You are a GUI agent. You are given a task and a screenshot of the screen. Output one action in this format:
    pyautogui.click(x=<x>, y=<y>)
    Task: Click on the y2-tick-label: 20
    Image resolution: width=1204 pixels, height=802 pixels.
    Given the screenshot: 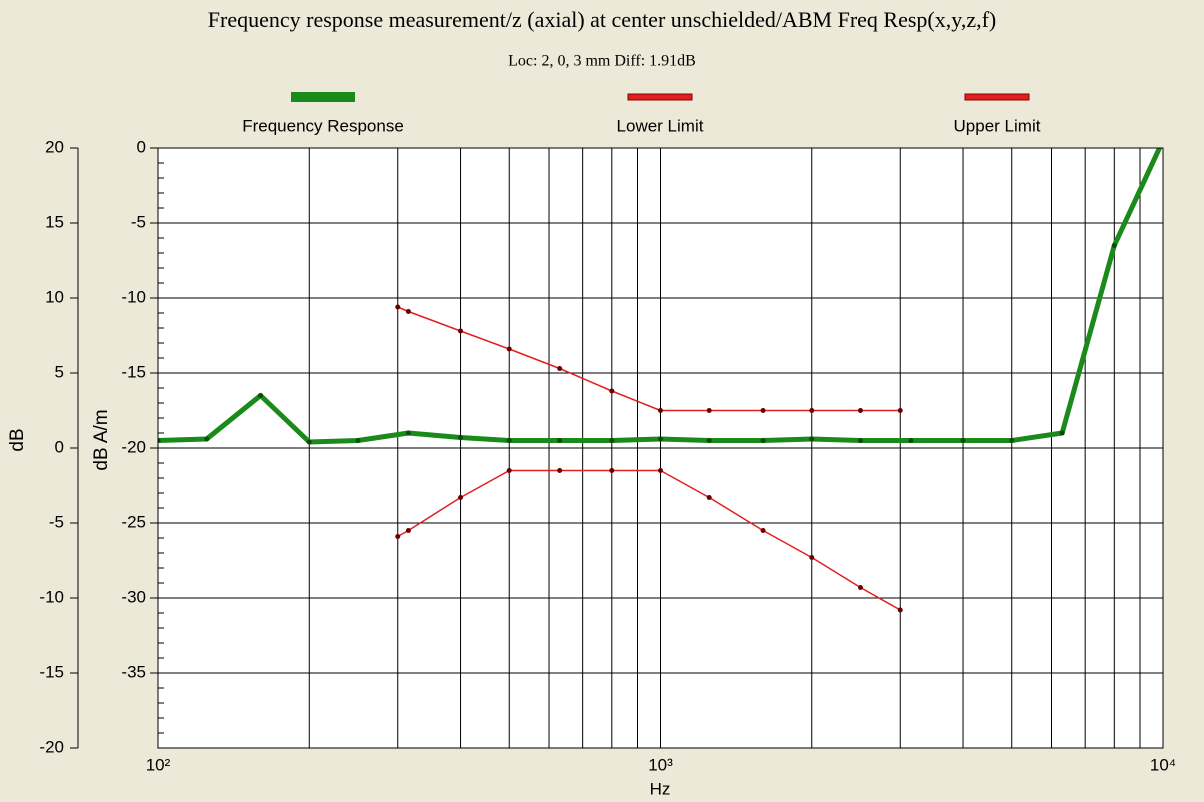 What is the action you would take?
    pyautogui.click(x=54, y=146)
    